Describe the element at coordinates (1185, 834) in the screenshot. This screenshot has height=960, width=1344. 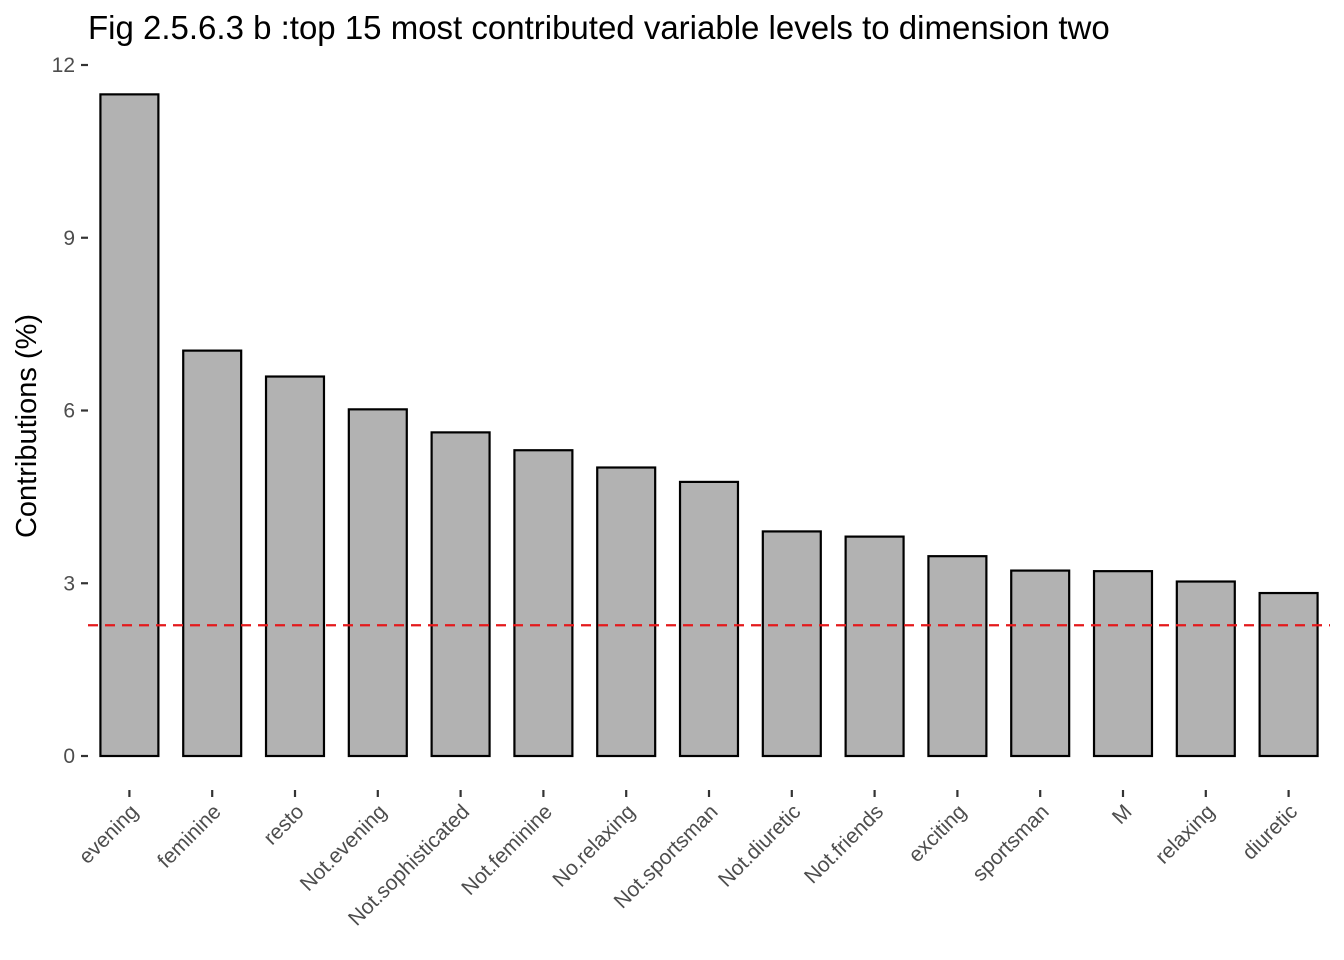
I see `x-tick-label: relaxing` at that location.